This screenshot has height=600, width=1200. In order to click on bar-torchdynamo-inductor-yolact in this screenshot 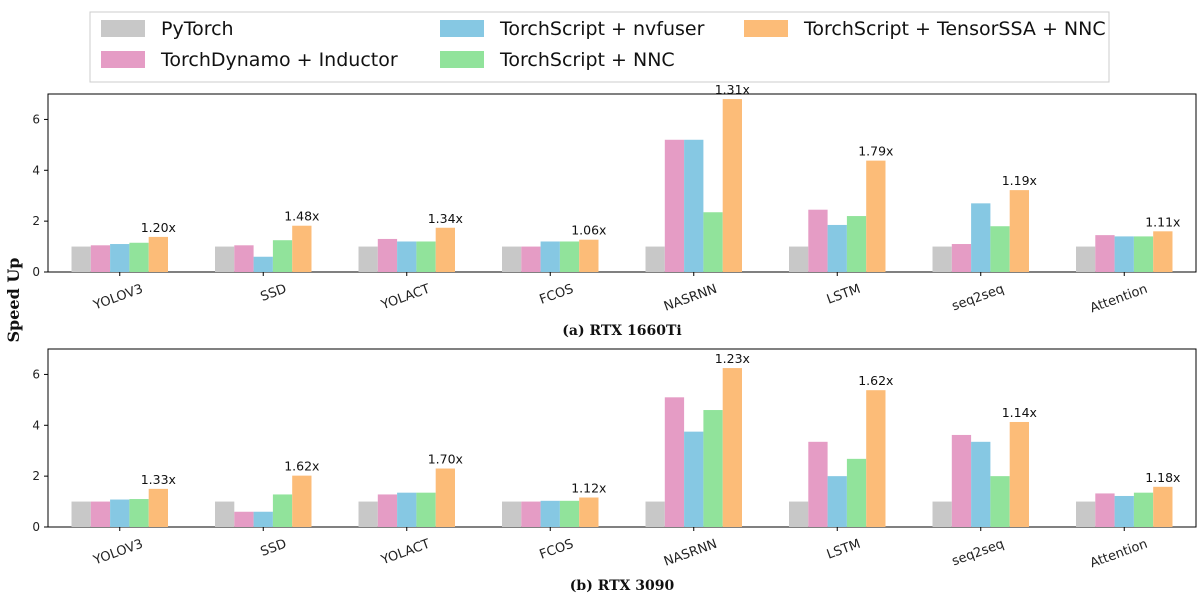, I will do `click(387, 255)`.